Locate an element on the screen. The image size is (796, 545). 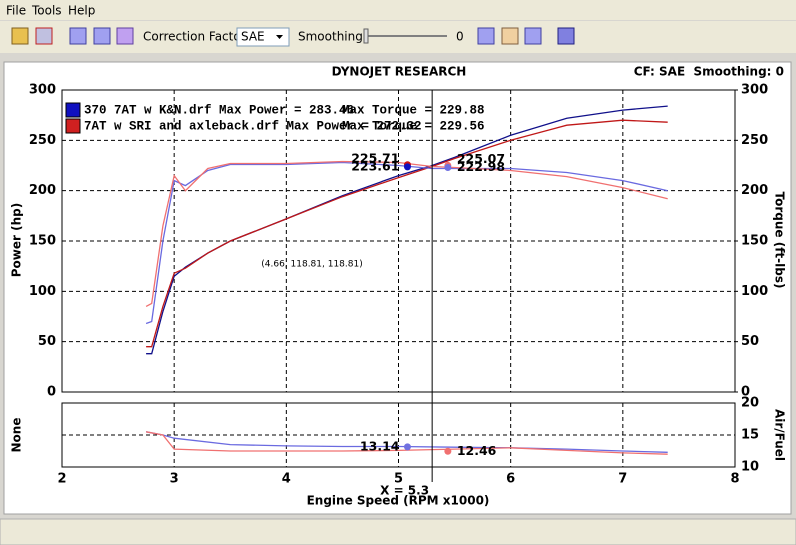
y-tick-label: 50 is located at coordinates (47, 341).